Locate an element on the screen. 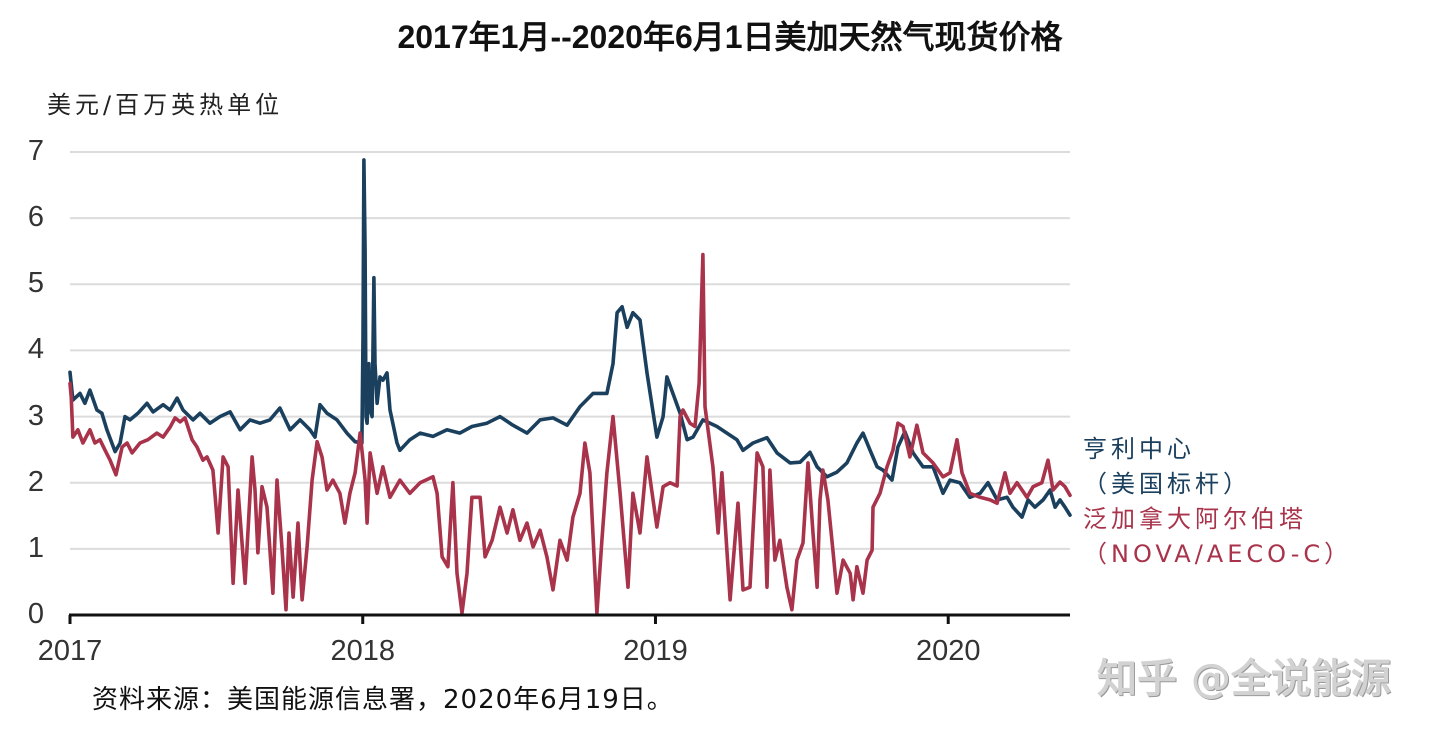 This screenshot has width=1440, height=738. y-tick-label: 0 is located at coordinates (36, 614).